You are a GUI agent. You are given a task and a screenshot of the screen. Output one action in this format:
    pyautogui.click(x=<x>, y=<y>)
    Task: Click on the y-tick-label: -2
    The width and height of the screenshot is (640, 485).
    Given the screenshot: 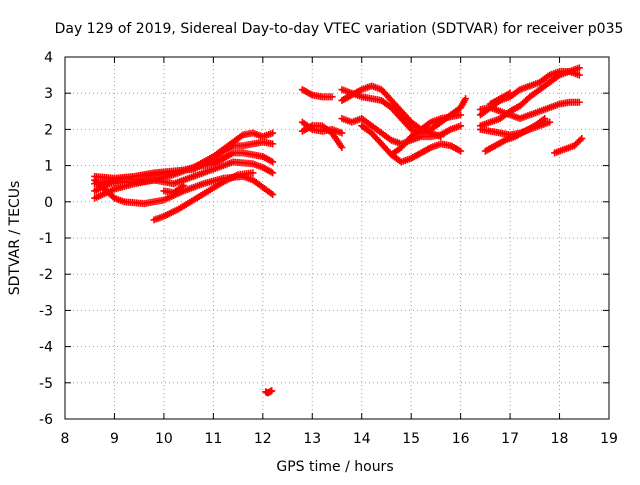 What is the action you would take?
    pyautogui.click(x=46, y=275)
    